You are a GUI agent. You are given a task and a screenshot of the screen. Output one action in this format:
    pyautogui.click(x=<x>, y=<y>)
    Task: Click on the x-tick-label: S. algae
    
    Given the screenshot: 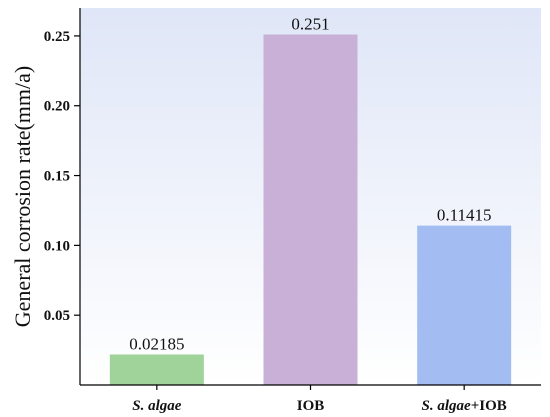 What is the action you would take?
    pyautogui.click(x=157, y=406)
    